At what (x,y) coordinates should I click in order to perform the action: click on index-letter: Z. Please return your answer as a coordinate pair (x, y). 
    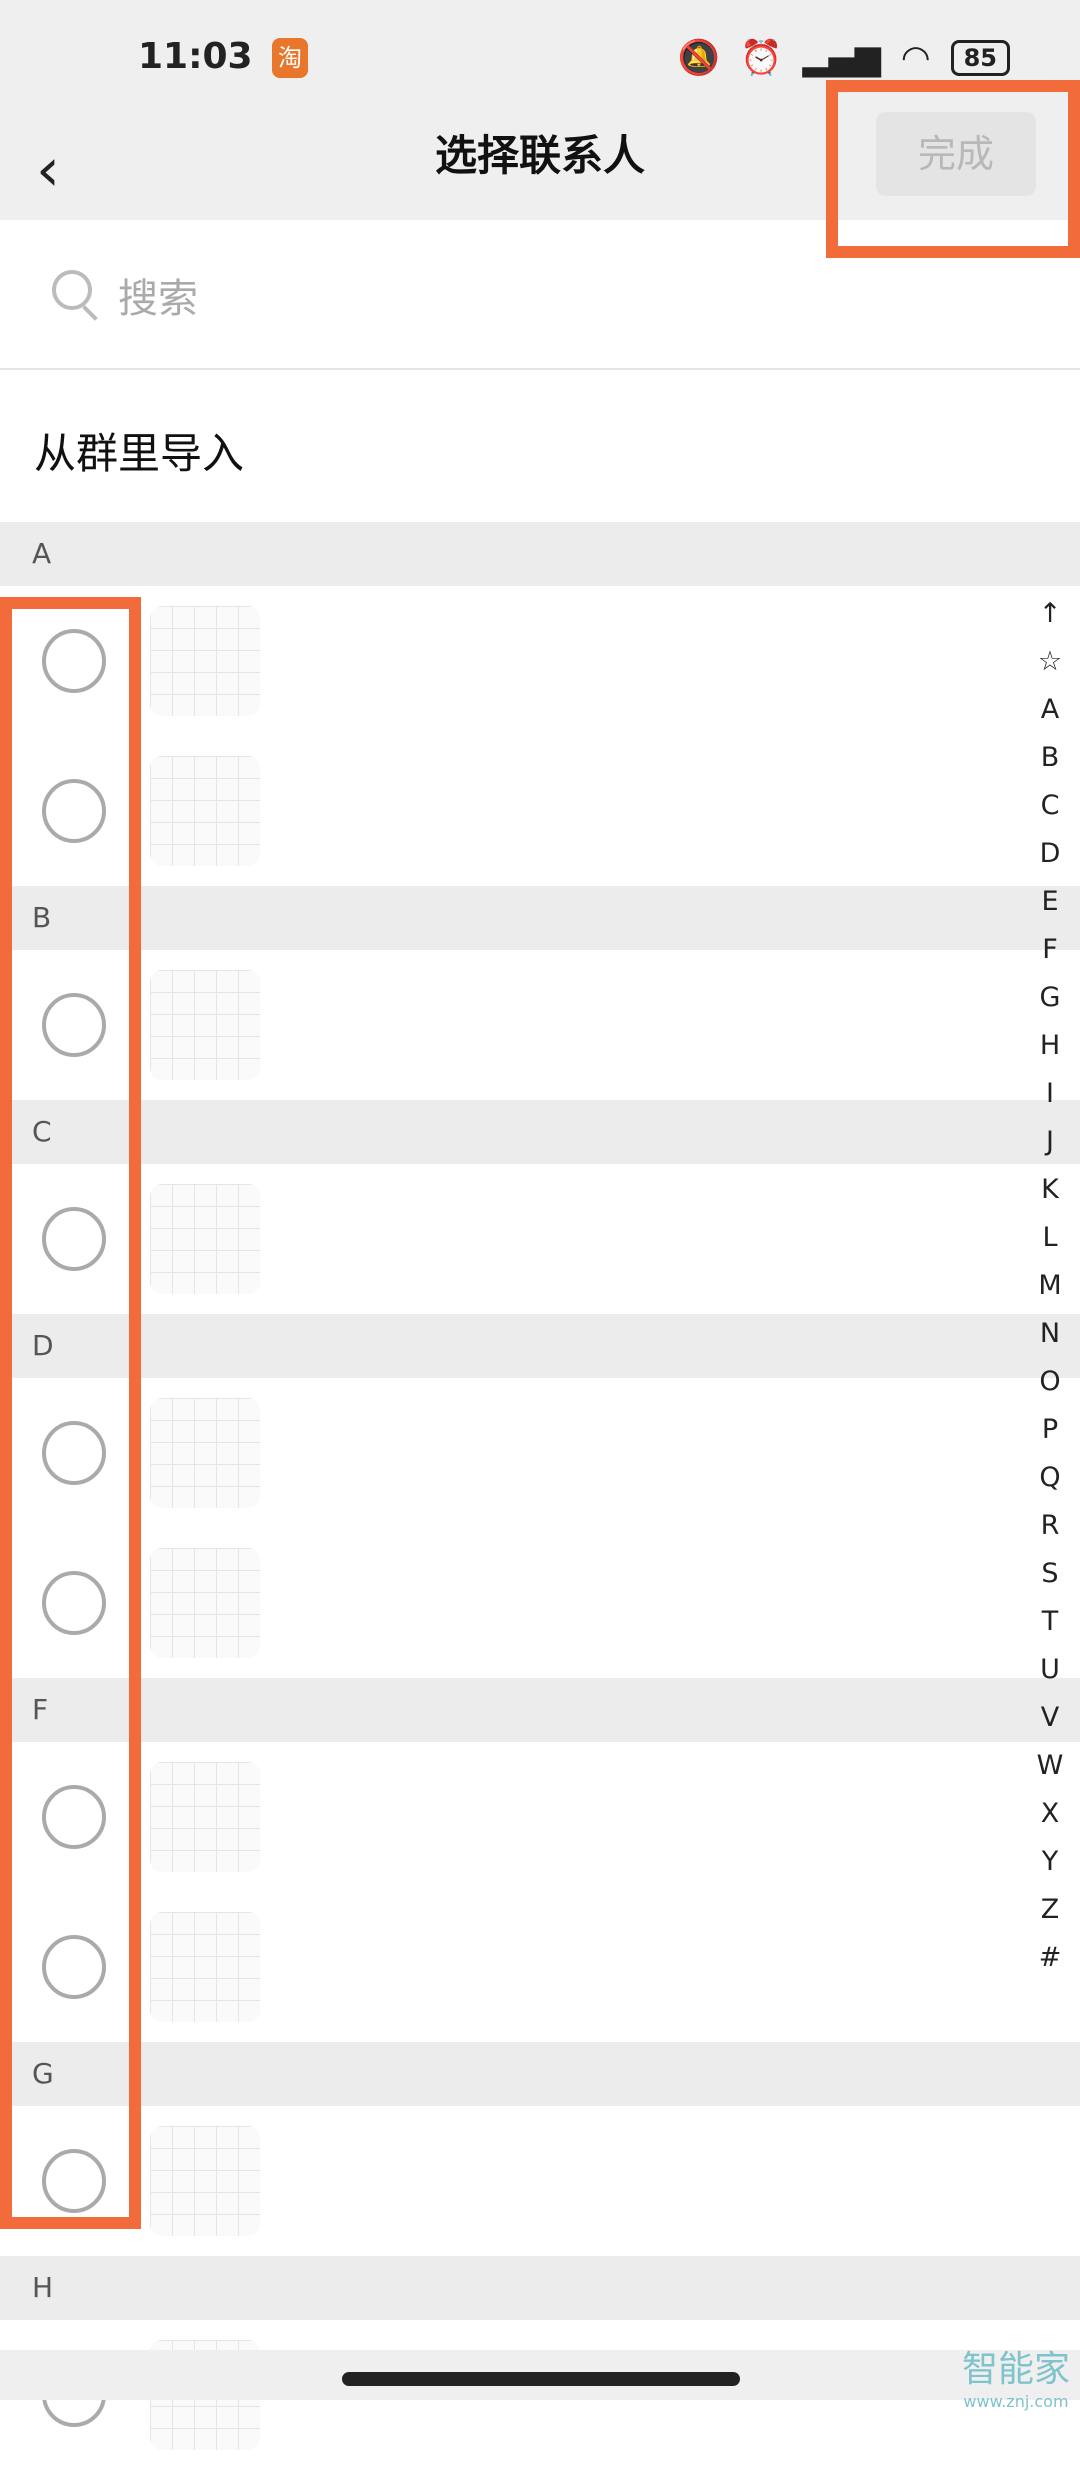
    Looking at the image, I should click on (1050, 1909).